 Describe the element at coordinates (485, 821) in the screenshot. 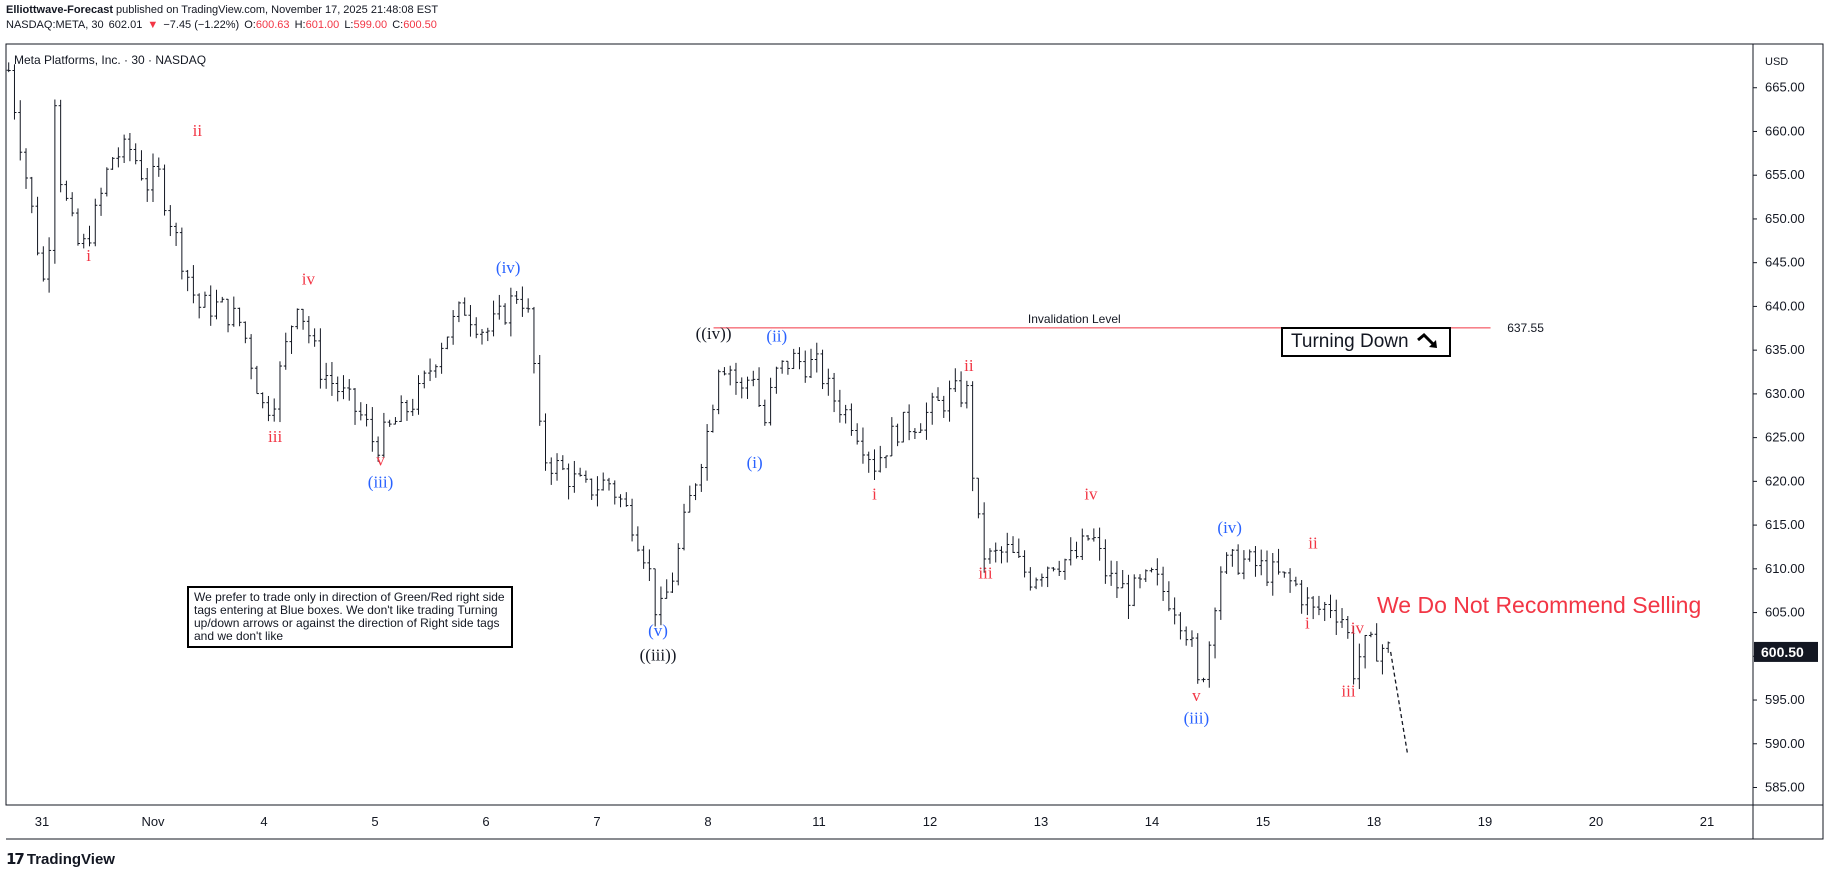

I see `x-tick-label: 6` at that location.